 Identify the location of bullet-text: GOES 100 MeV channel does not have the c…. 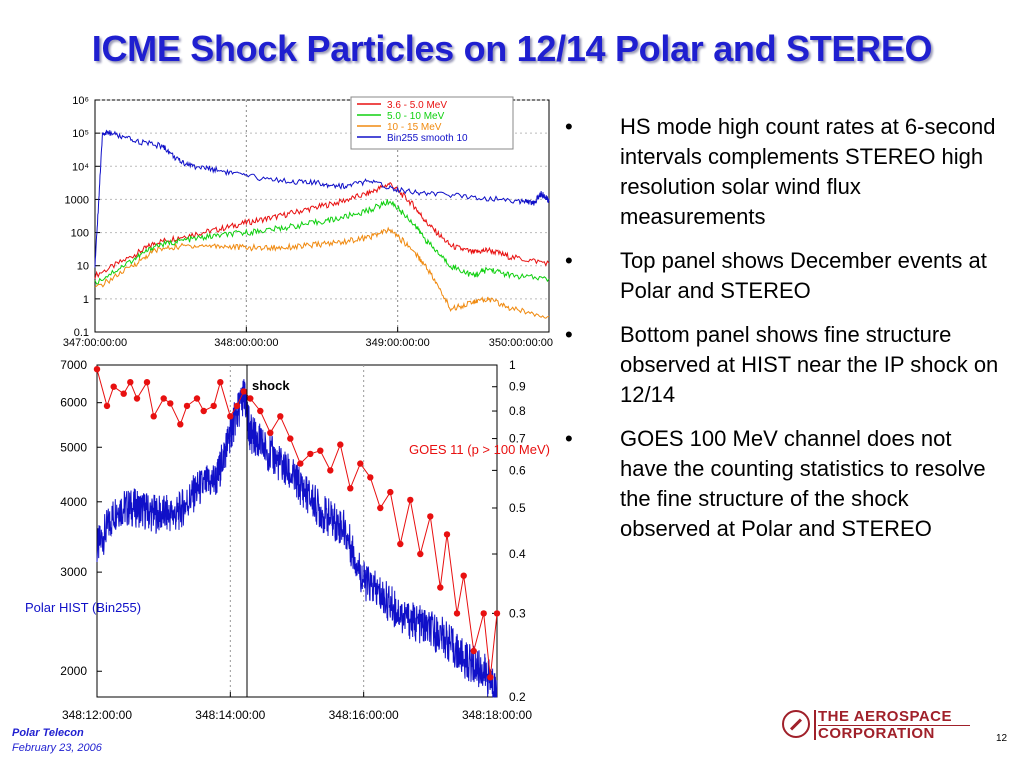
(803, 483).